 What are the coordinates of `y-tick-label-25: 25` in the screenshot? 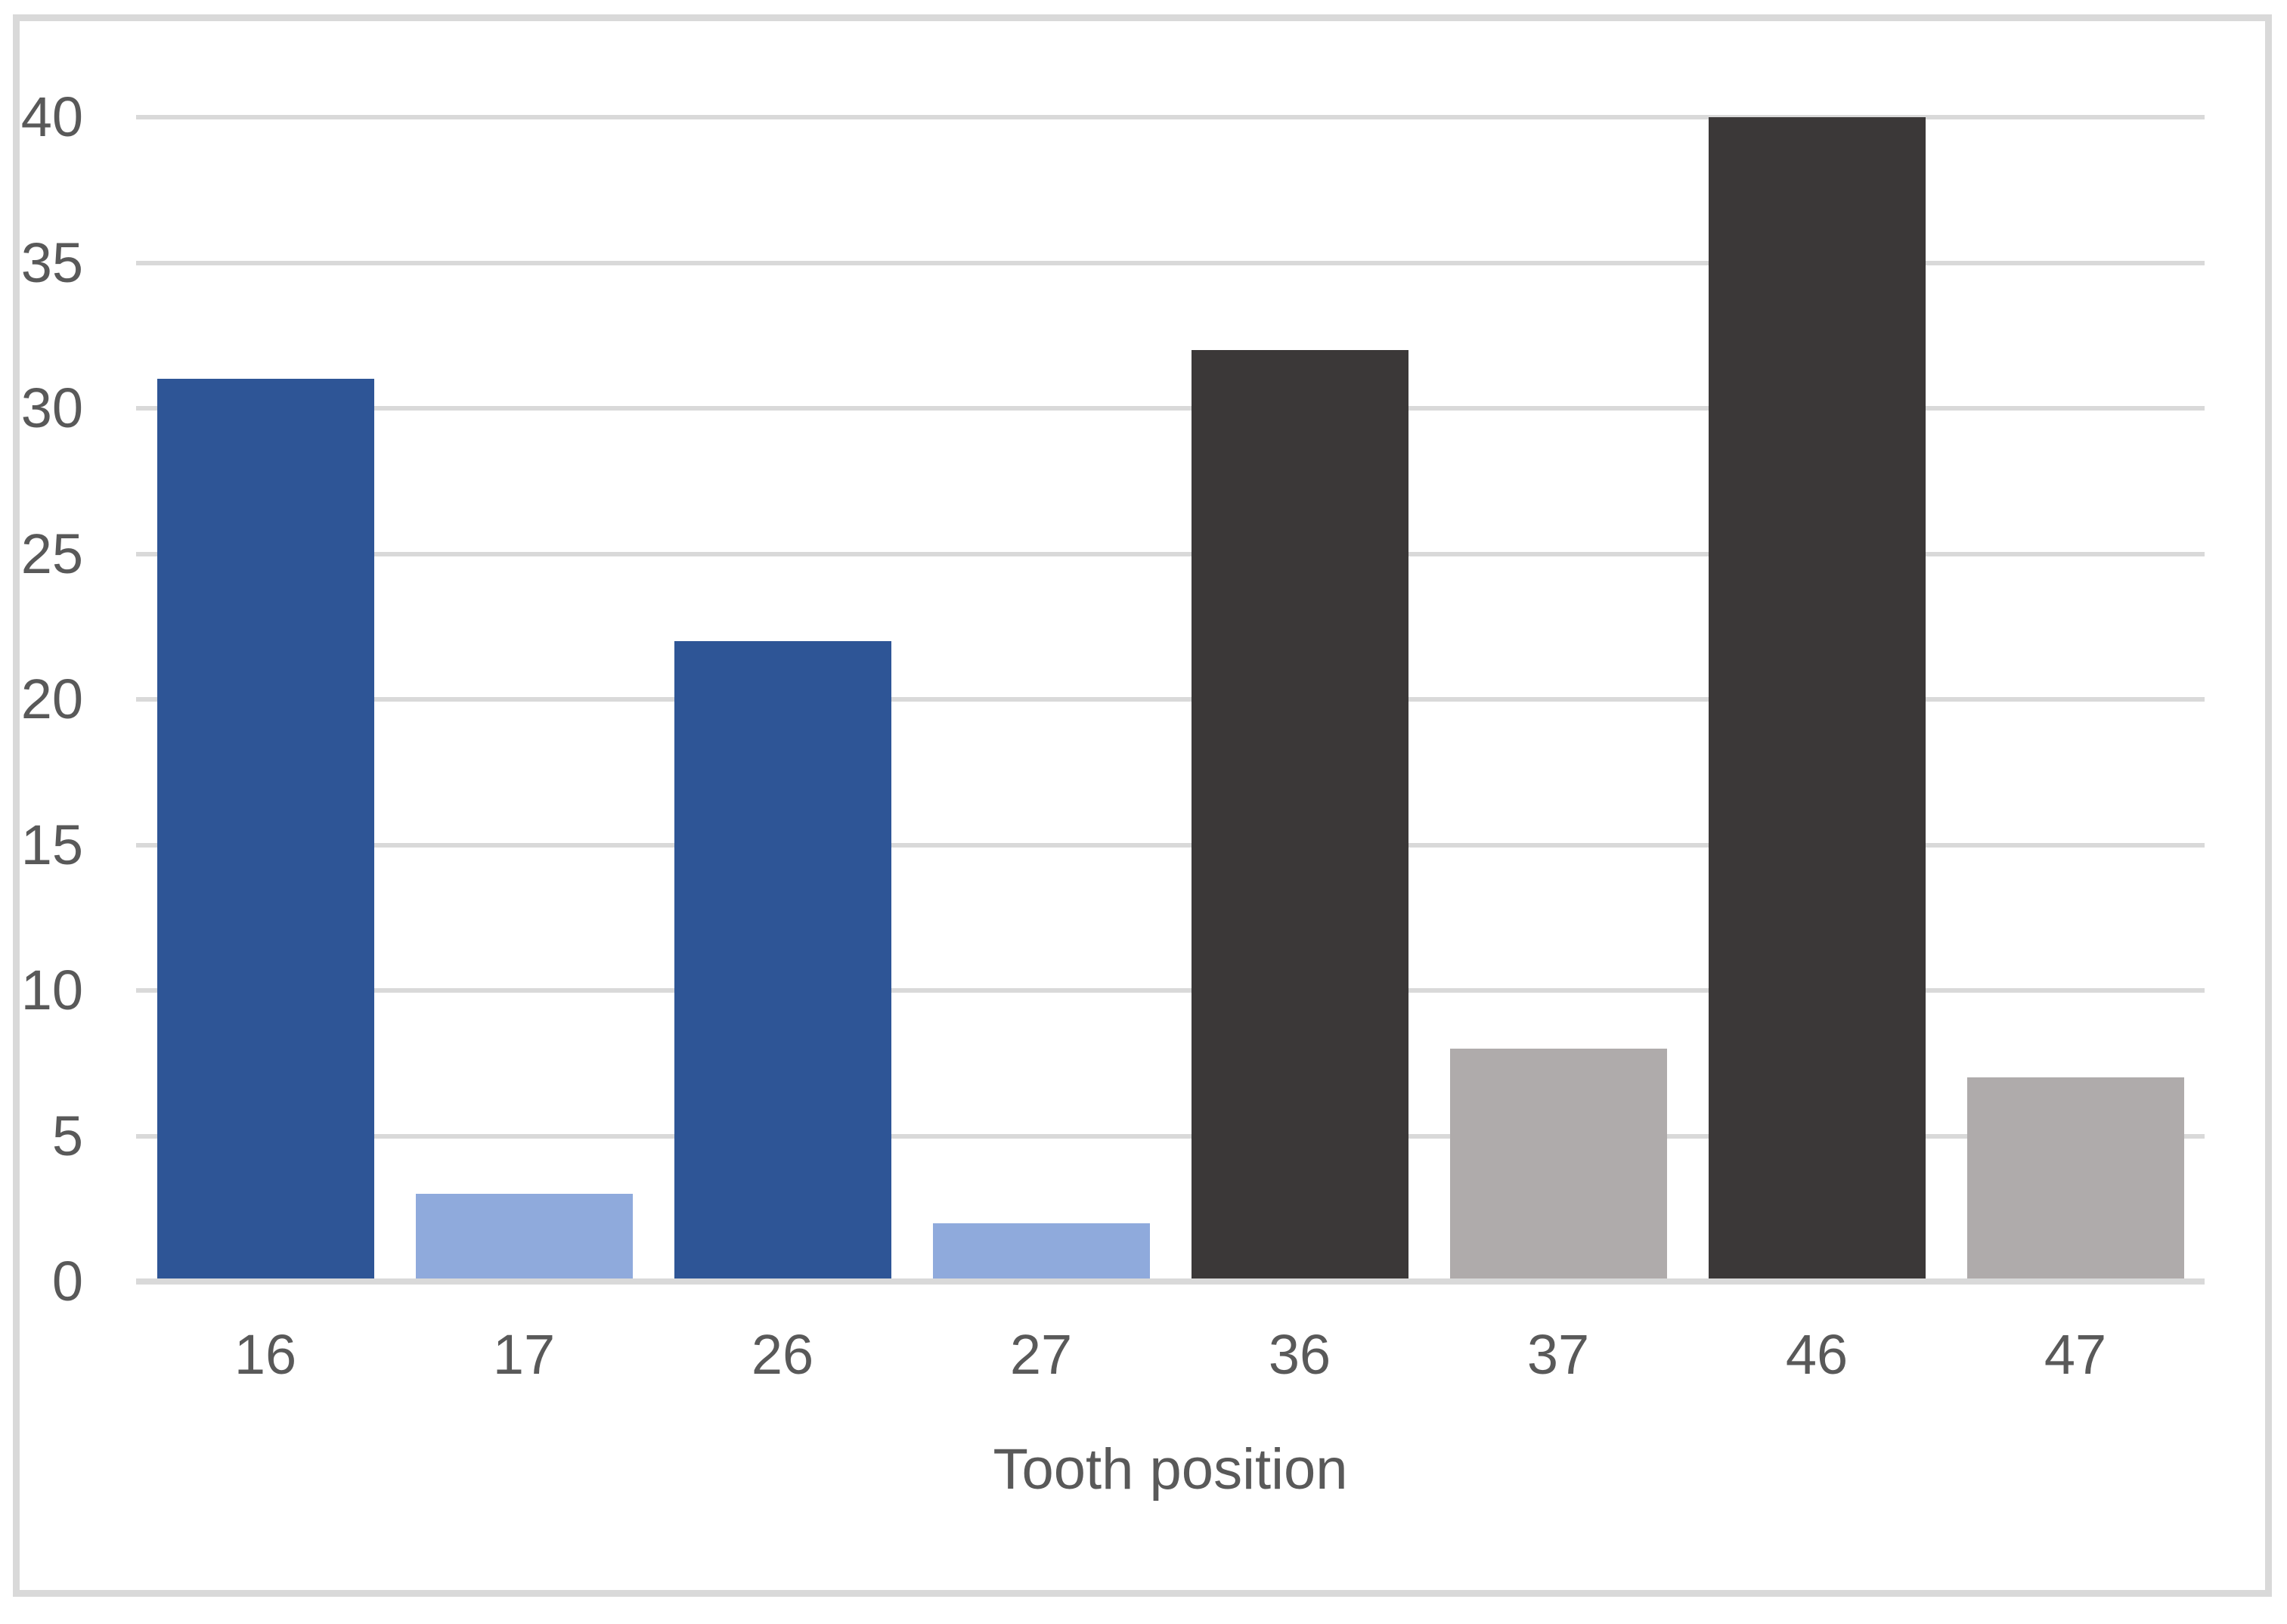 It's located at (51, 553).